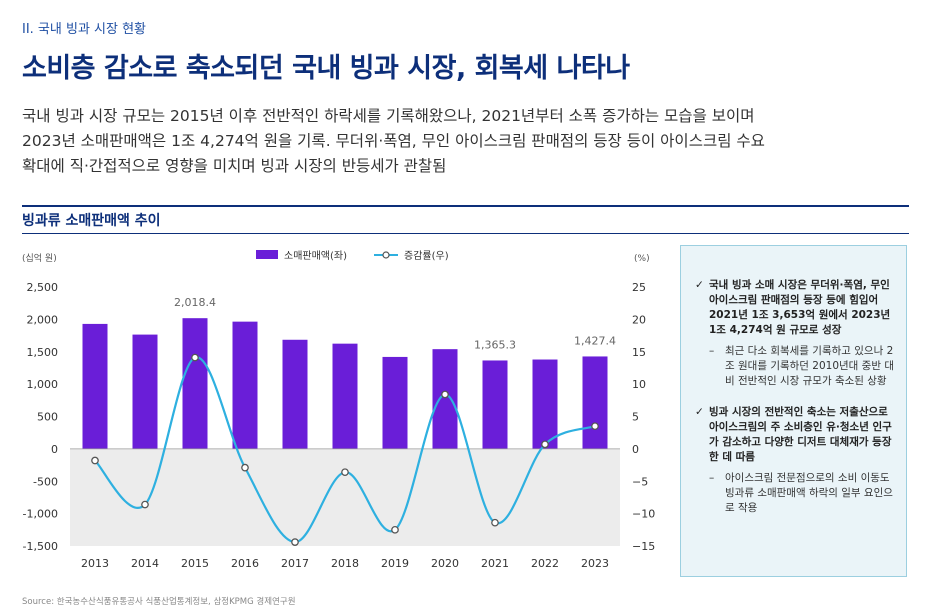  What do you see at coordinates (95, 562) in the screenshot?
I see `x-tick-label: 2013` at bounding box center [95, 562].